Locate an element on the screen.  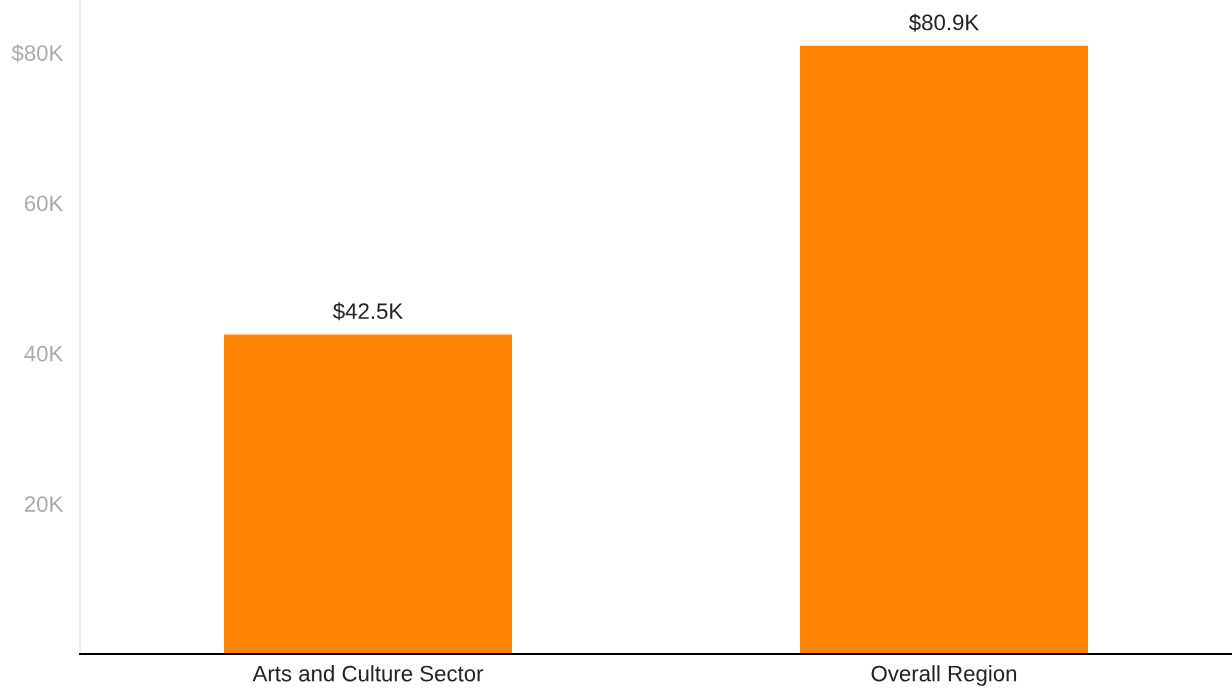
y-tick-label: 60K is located at coordinates (44, 203).